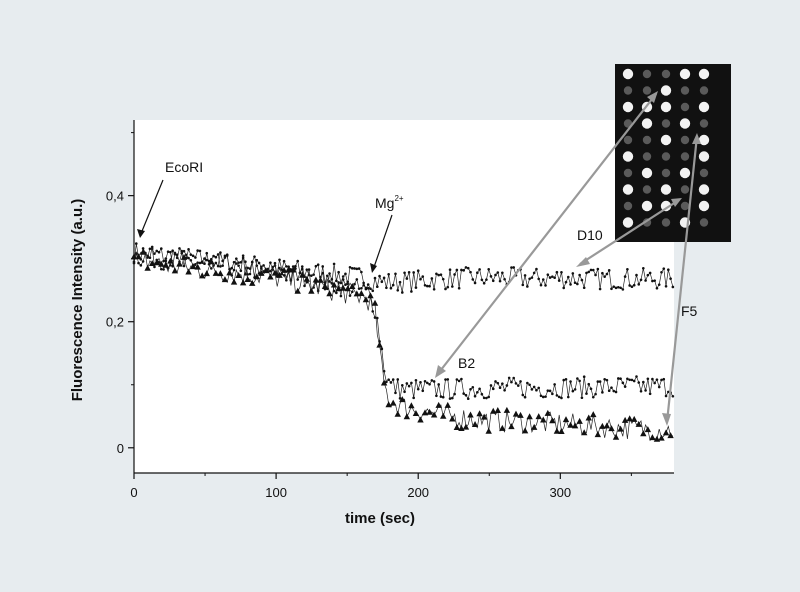 This screenshot has width=800, height=592. What do you see at coordinates (666, 148) in the screenshot?
I see `microarray-spots` at bounding box center [666, 148].